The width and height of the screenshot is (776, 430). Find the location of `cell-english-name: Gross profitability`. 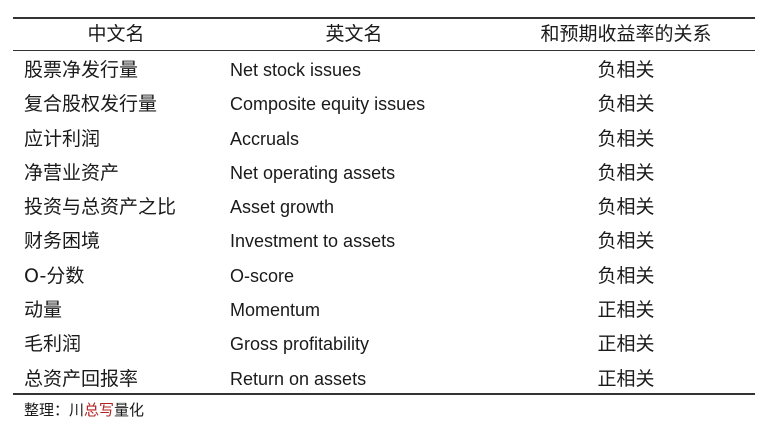

cell-english-name: Gross profitability is located at coordinates (300, 344).